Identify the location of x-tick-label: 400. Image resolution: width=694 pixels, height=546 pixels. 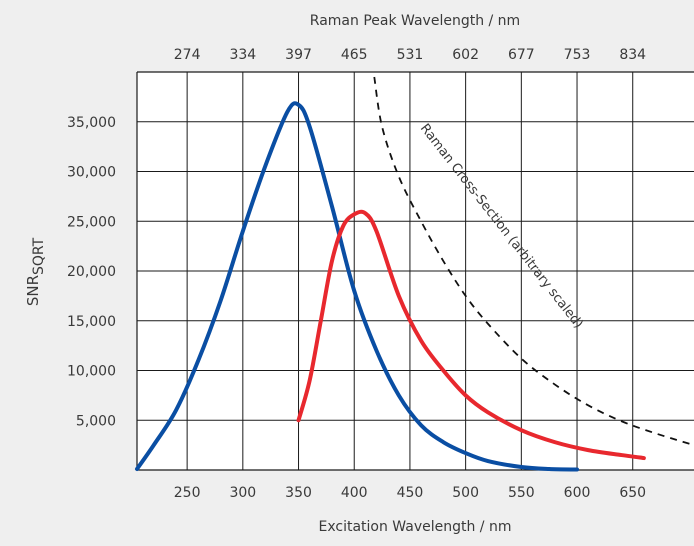
(354, 493).